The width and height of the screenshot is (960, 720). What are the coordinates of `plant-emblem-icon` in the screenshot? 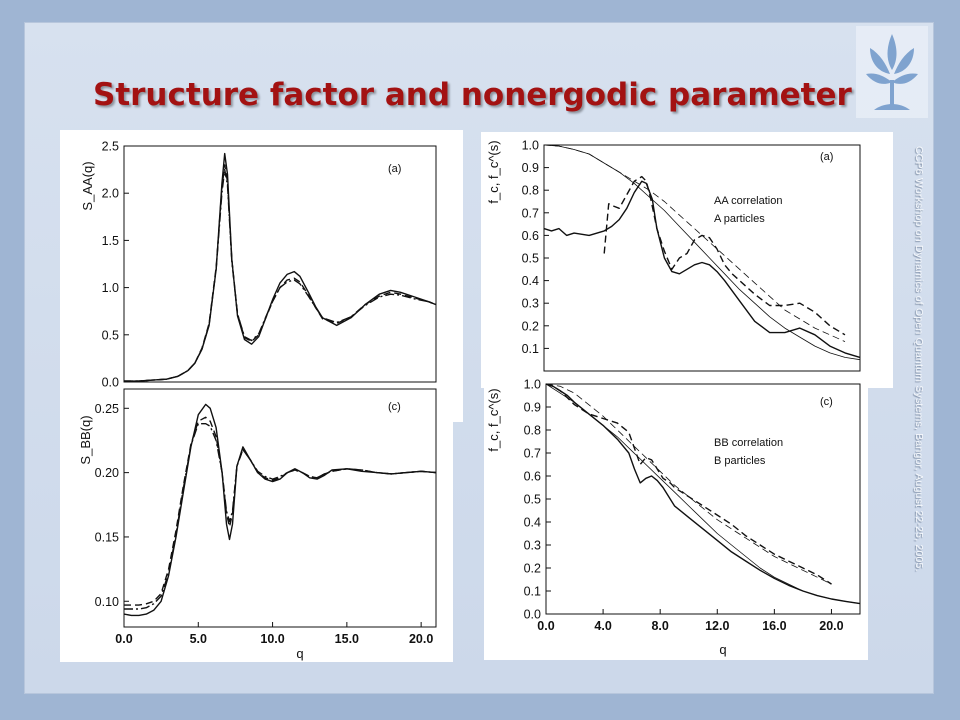 It's located at (892, 72).